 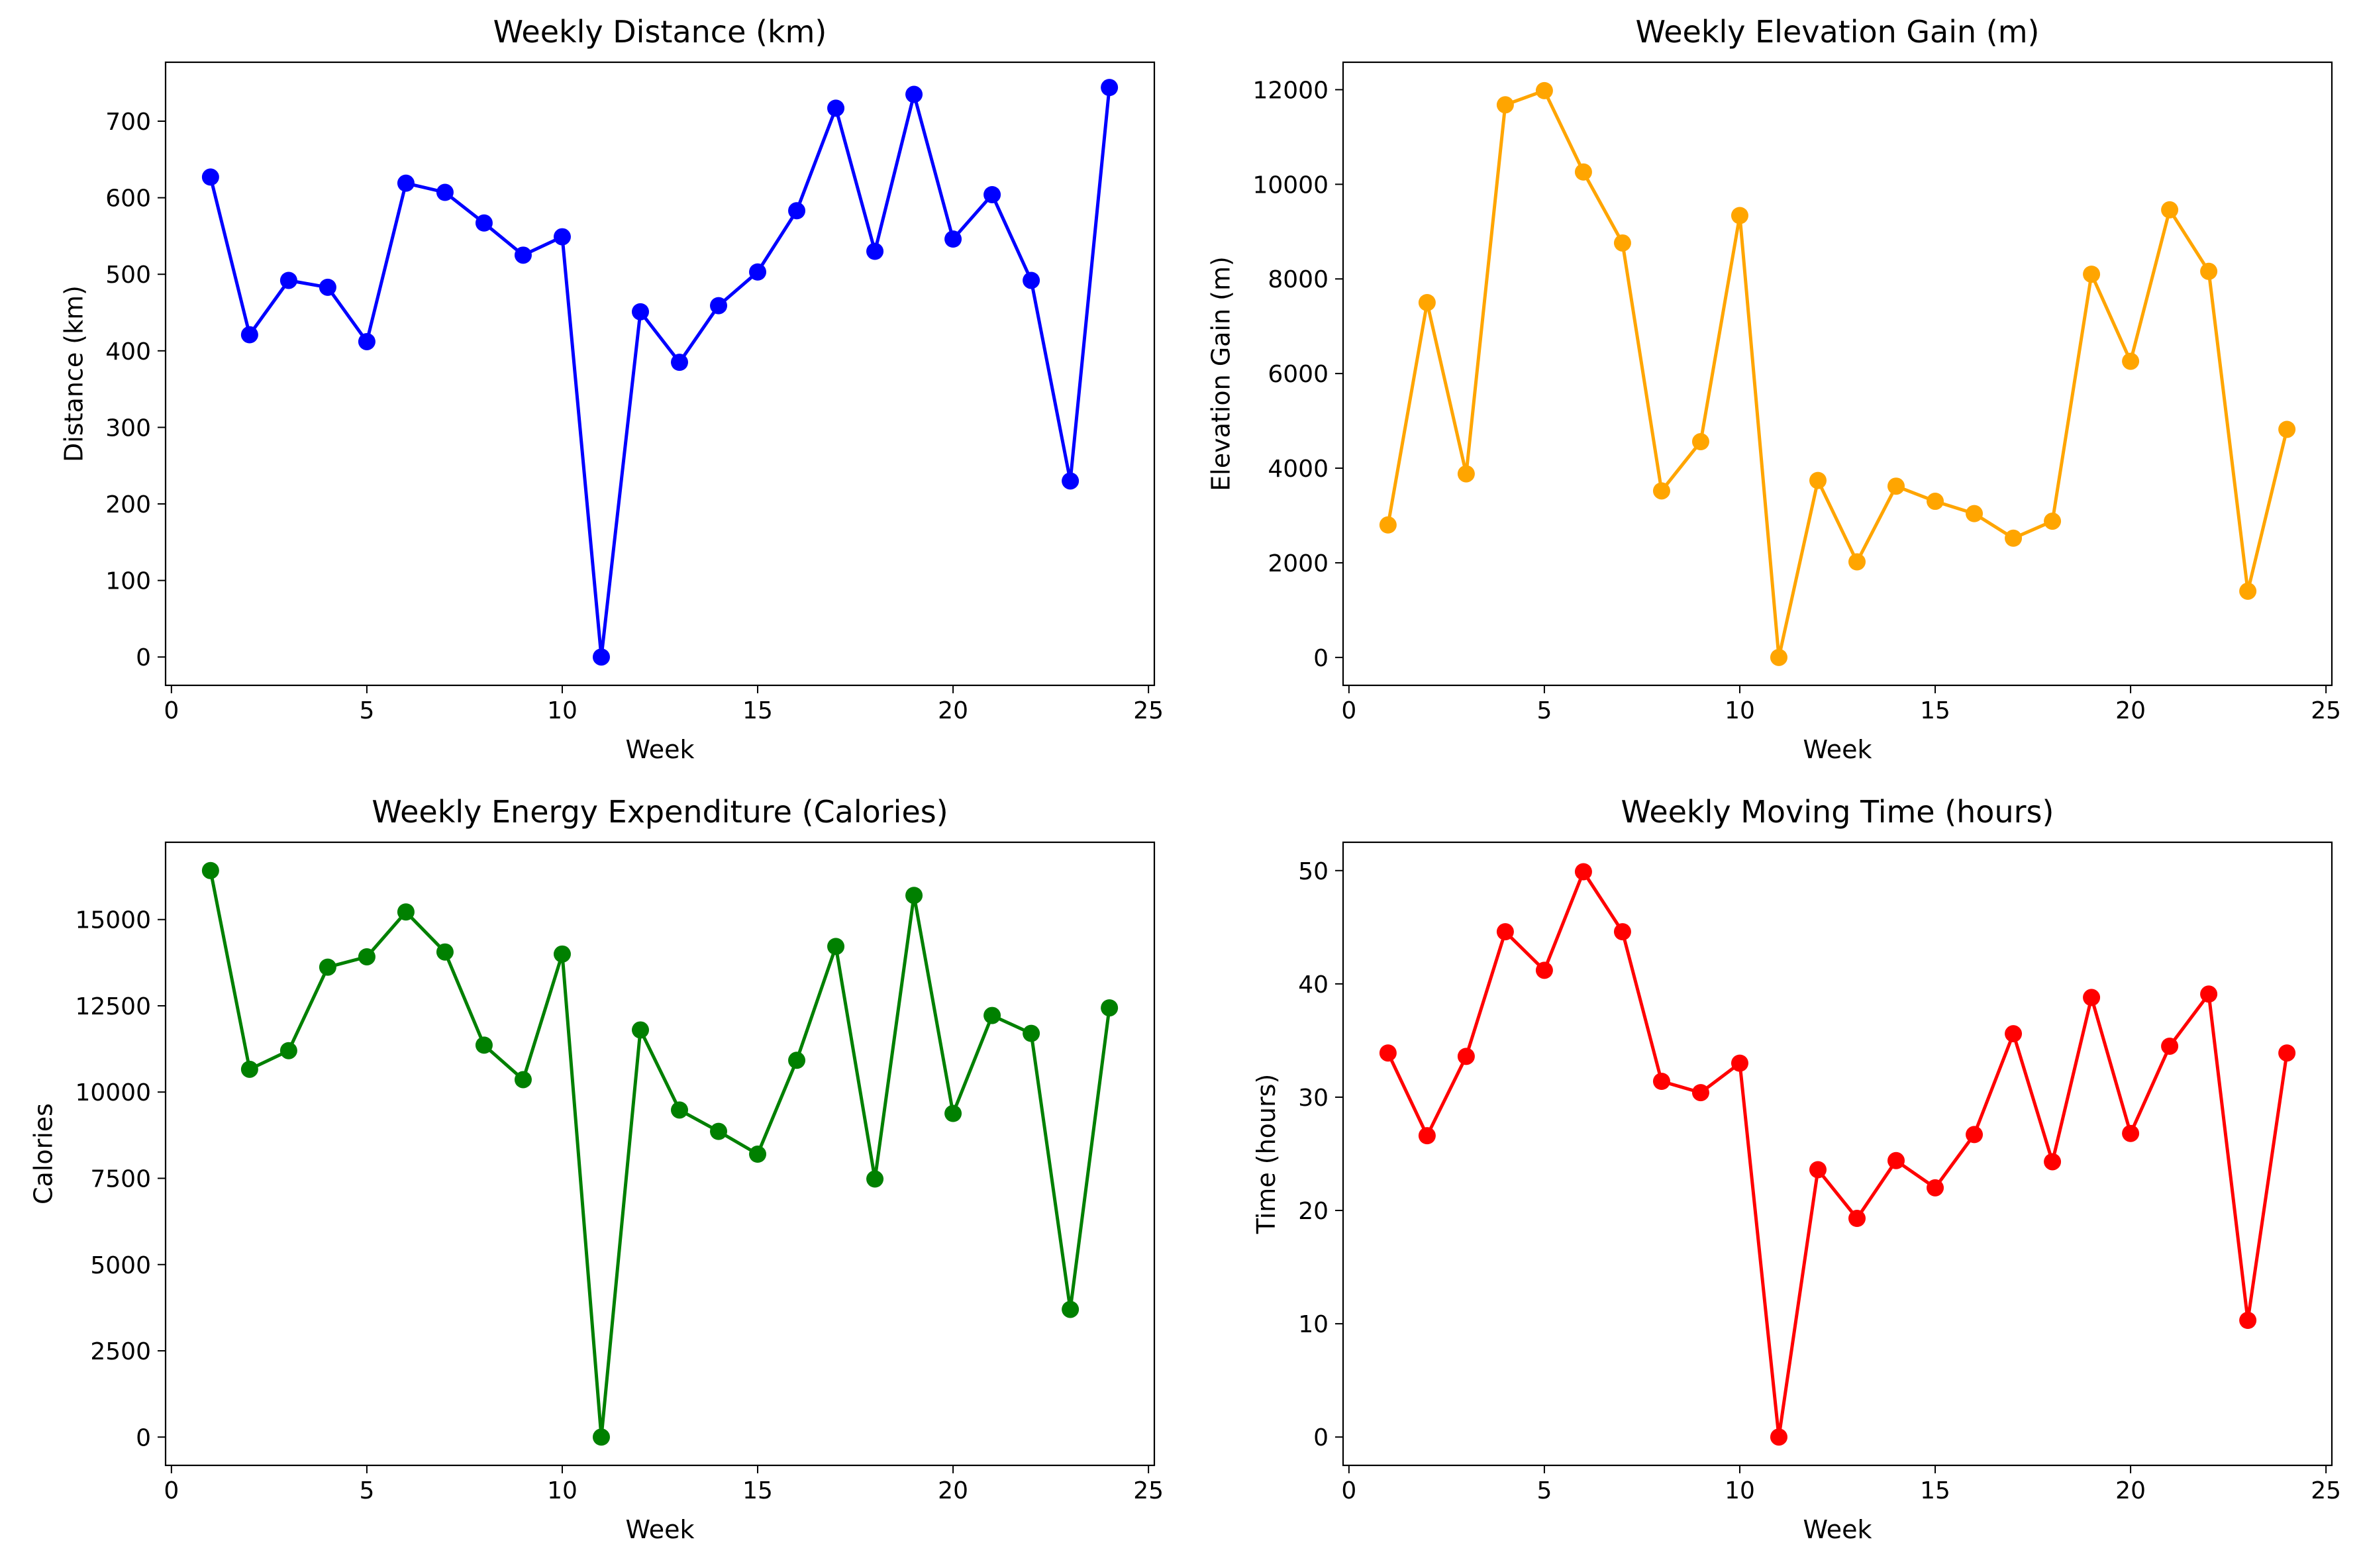 I want to click on y-tick-label: 20, so click(x=1313, y=1211).